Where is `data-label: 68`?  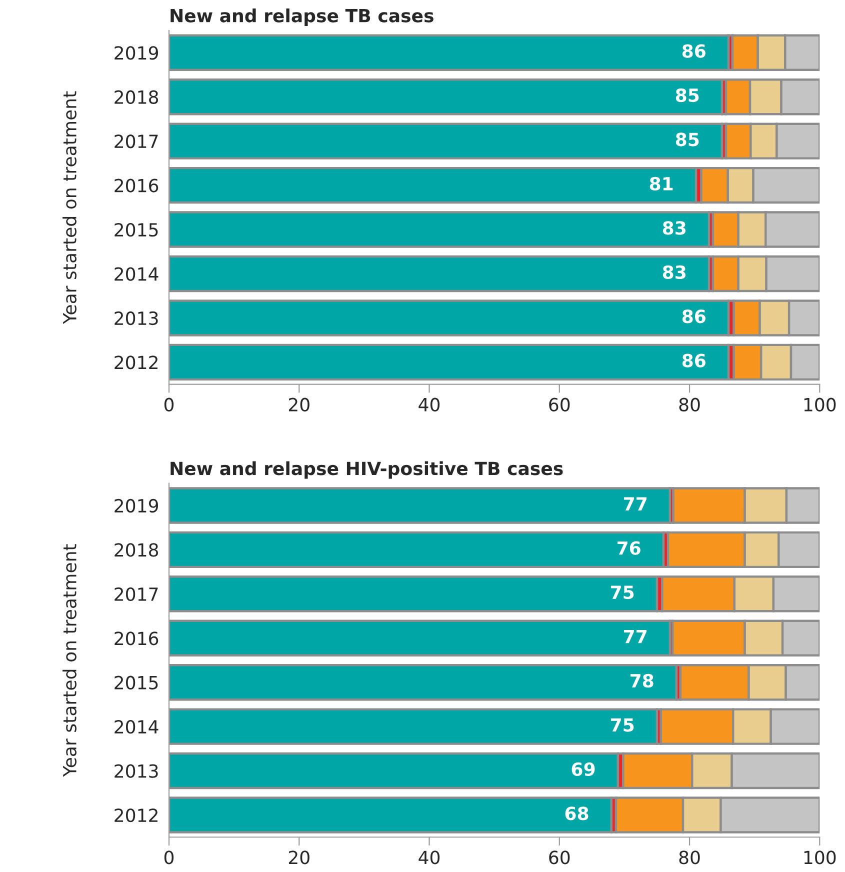 data-label: 68 is located at coordinates (576, 813).